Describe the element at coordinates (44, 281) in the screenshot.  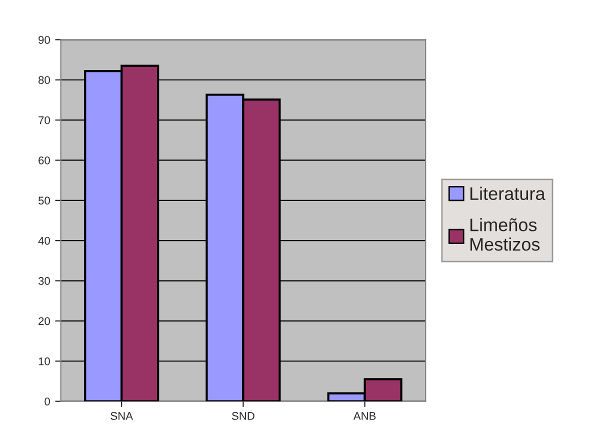
I see `y-tick-label: 30` at that location.